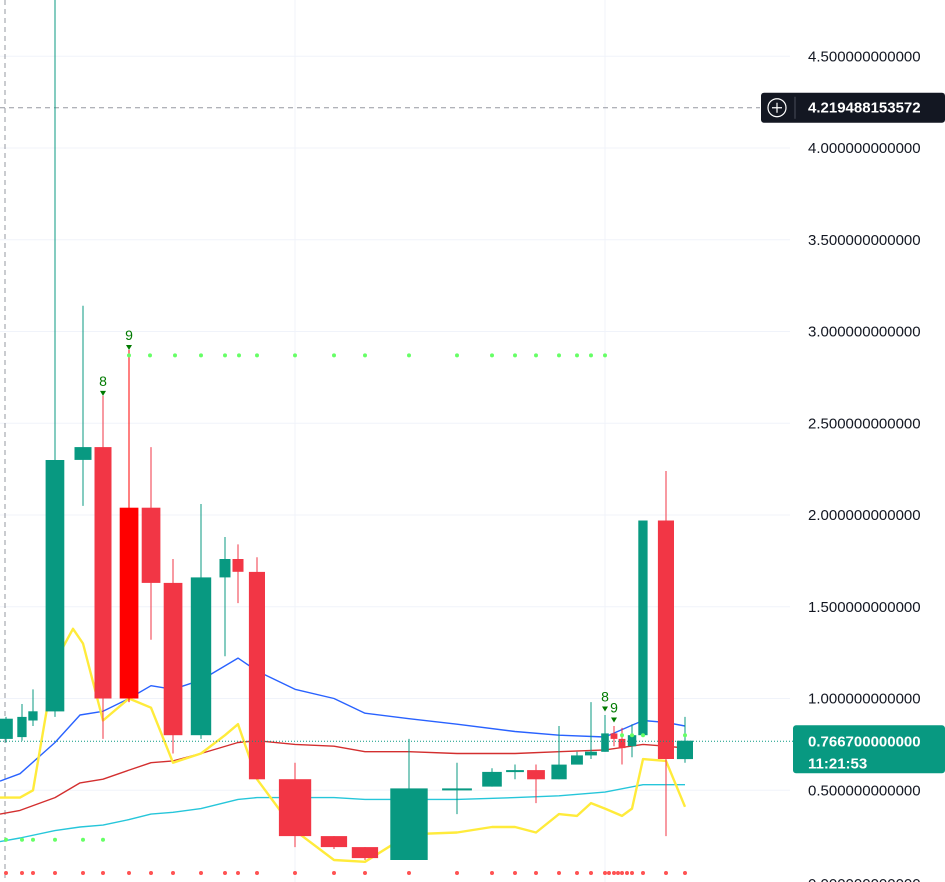 Image resolution: width=945 pixels, height=882 pixels. I want to click on add-alert-icon, so click(777, 108).